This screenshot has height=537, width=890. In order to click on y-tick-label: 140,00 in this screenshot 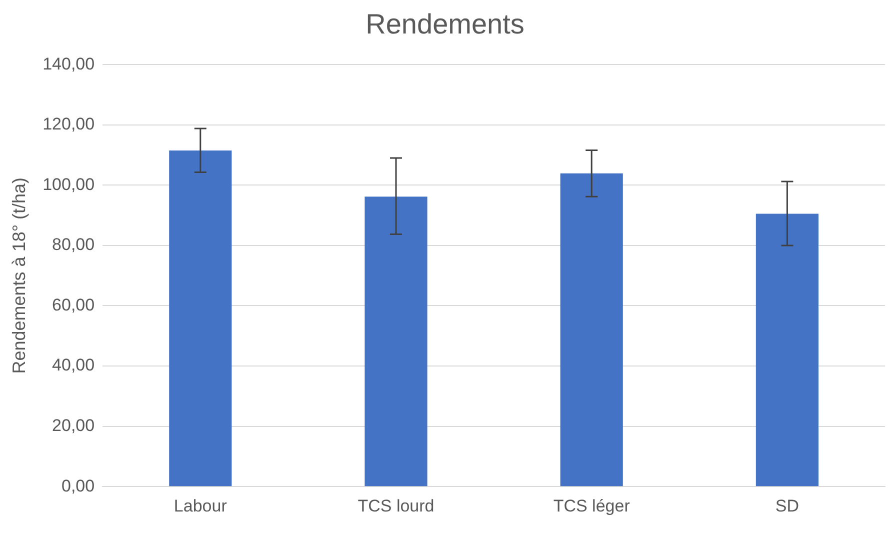, I will do `click(68, 64)`.